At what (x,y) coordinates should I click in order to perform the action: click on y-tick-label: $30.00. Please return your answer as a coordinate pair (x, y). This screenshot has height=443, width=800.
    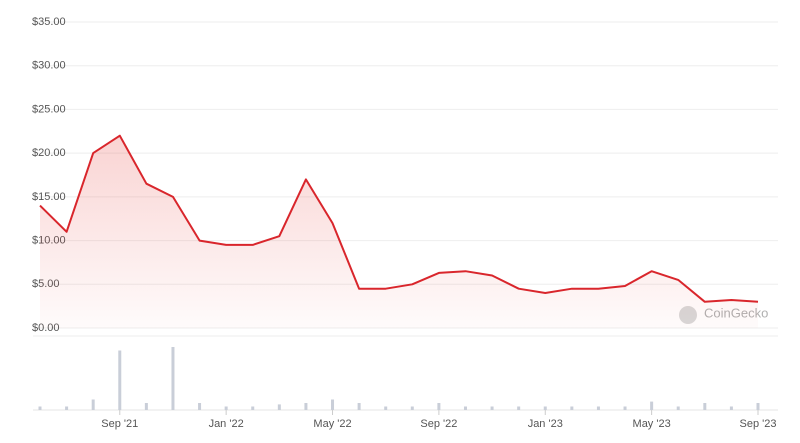
    Looking at the image, I should click on (49, 66).